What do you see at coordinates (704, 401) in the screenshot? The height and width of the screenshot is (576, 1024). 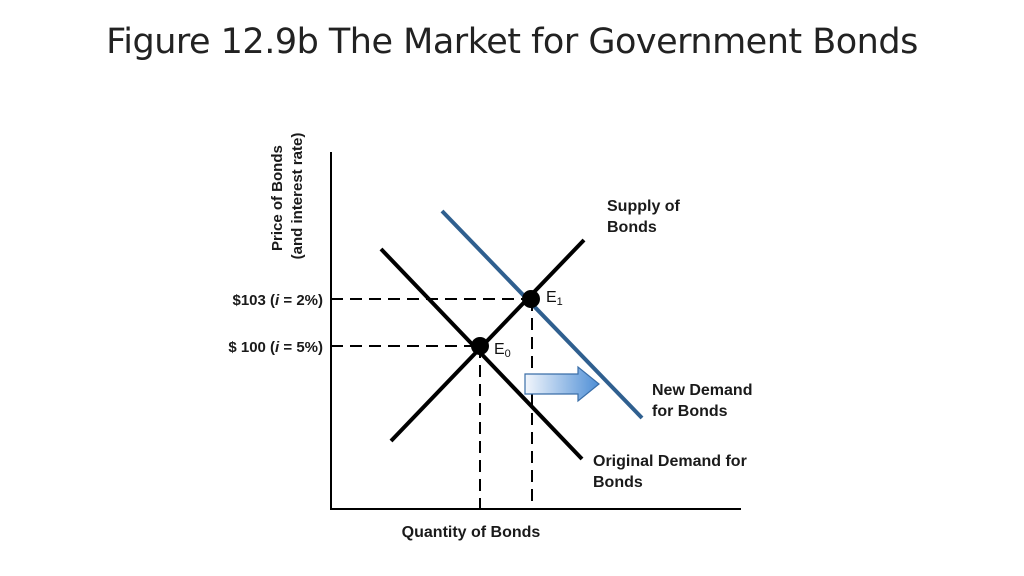 I see `new-demand-curve-label: New Demand for Bonds` at bounding box center [704, 401].